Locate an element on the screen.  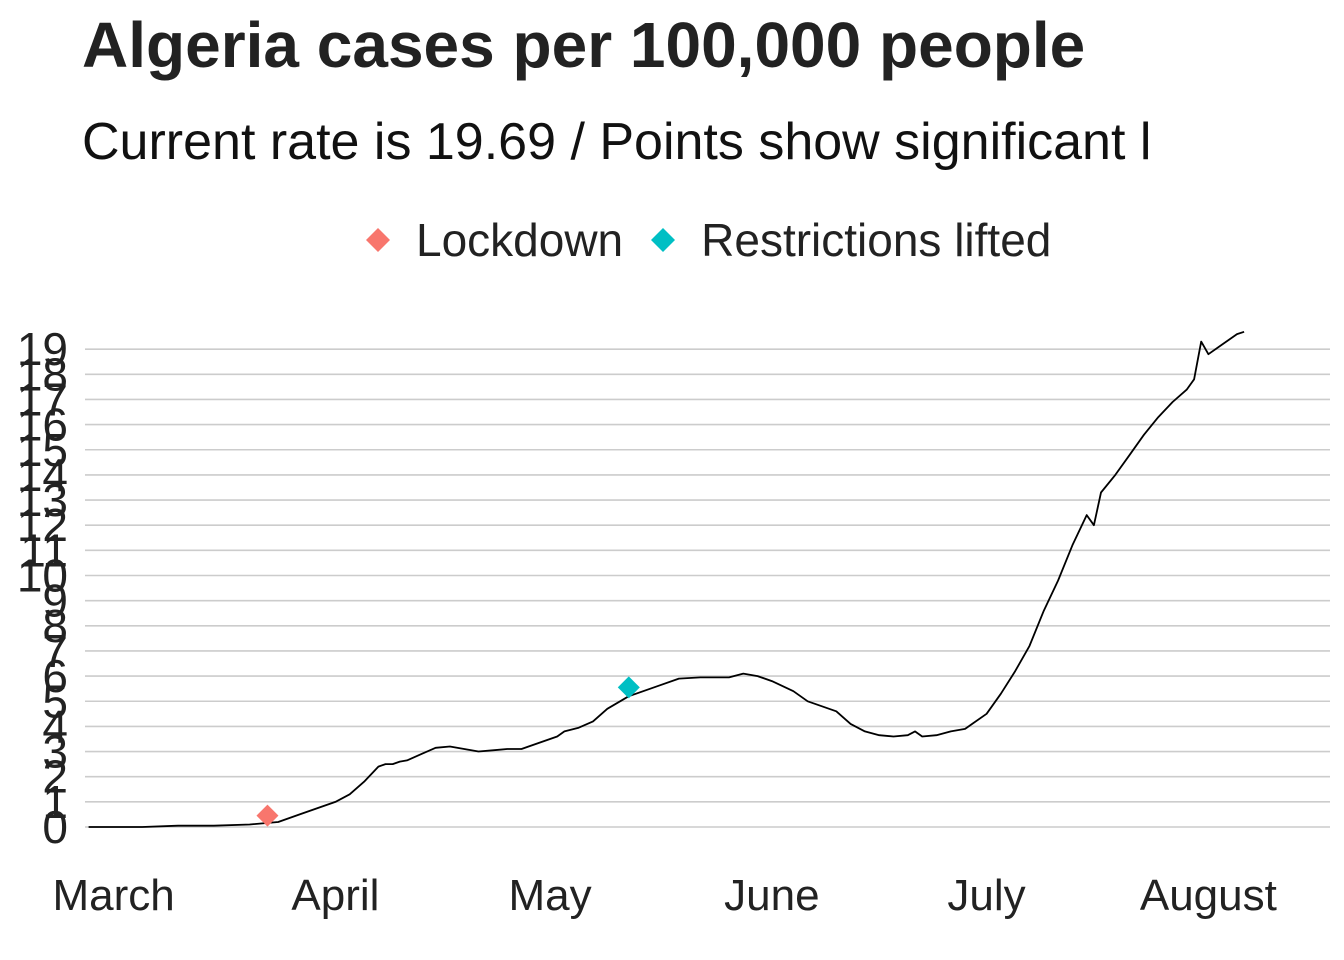
event-marker-restrictions-lifted is located at coordinates (629, 687).